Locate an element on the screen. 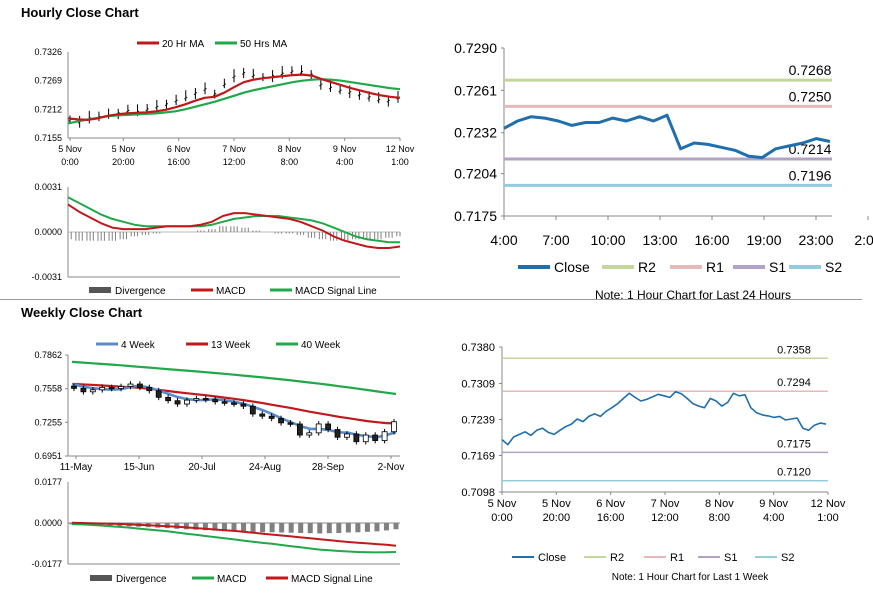  section-divider is located at coordinates (431, 299).